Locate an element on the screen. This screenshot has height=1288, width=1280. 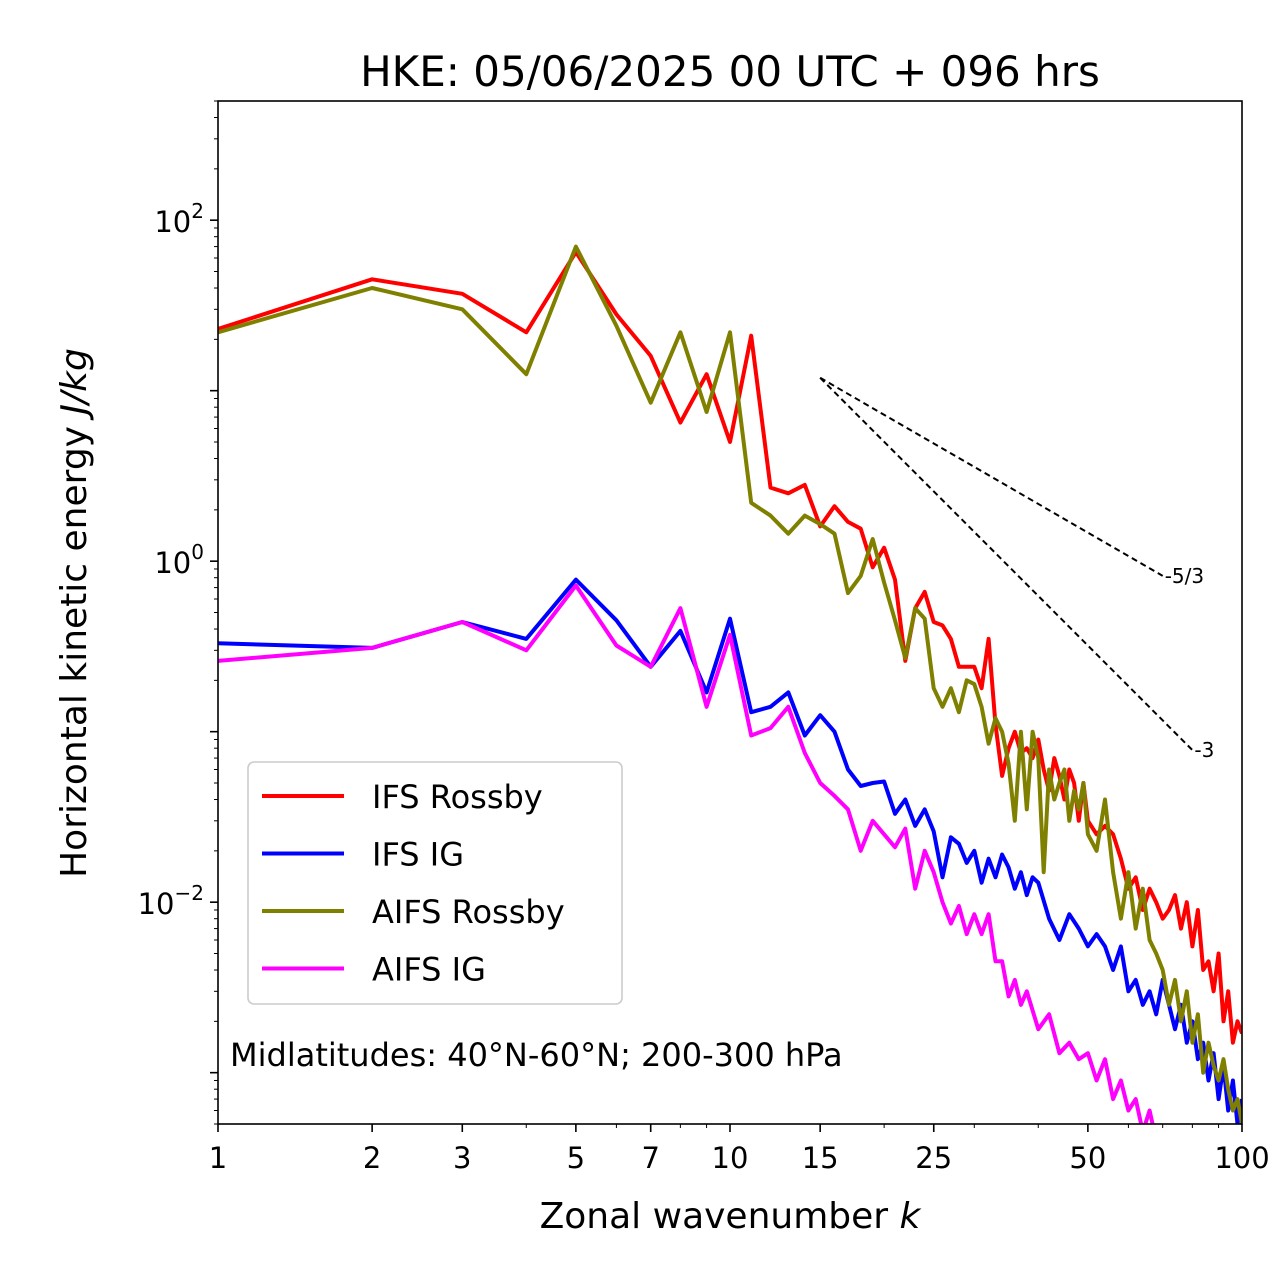
reference-slopes: -5/3 -3 is located at coordinates (1016, 569).